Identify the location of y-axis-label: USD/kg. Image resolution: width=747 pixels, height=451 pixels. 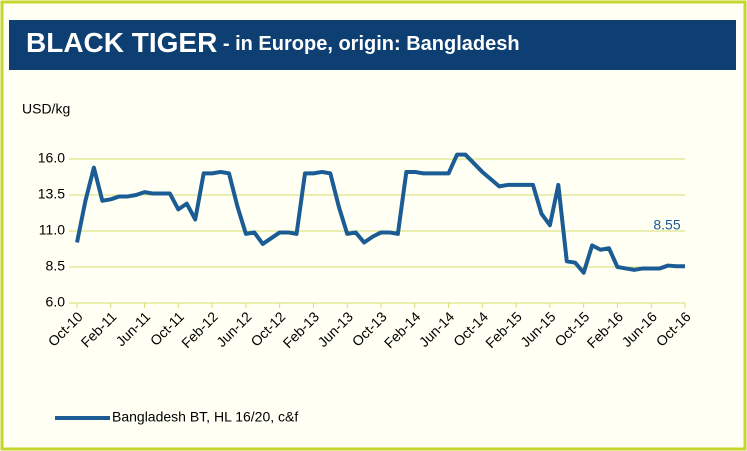
(46, 109).